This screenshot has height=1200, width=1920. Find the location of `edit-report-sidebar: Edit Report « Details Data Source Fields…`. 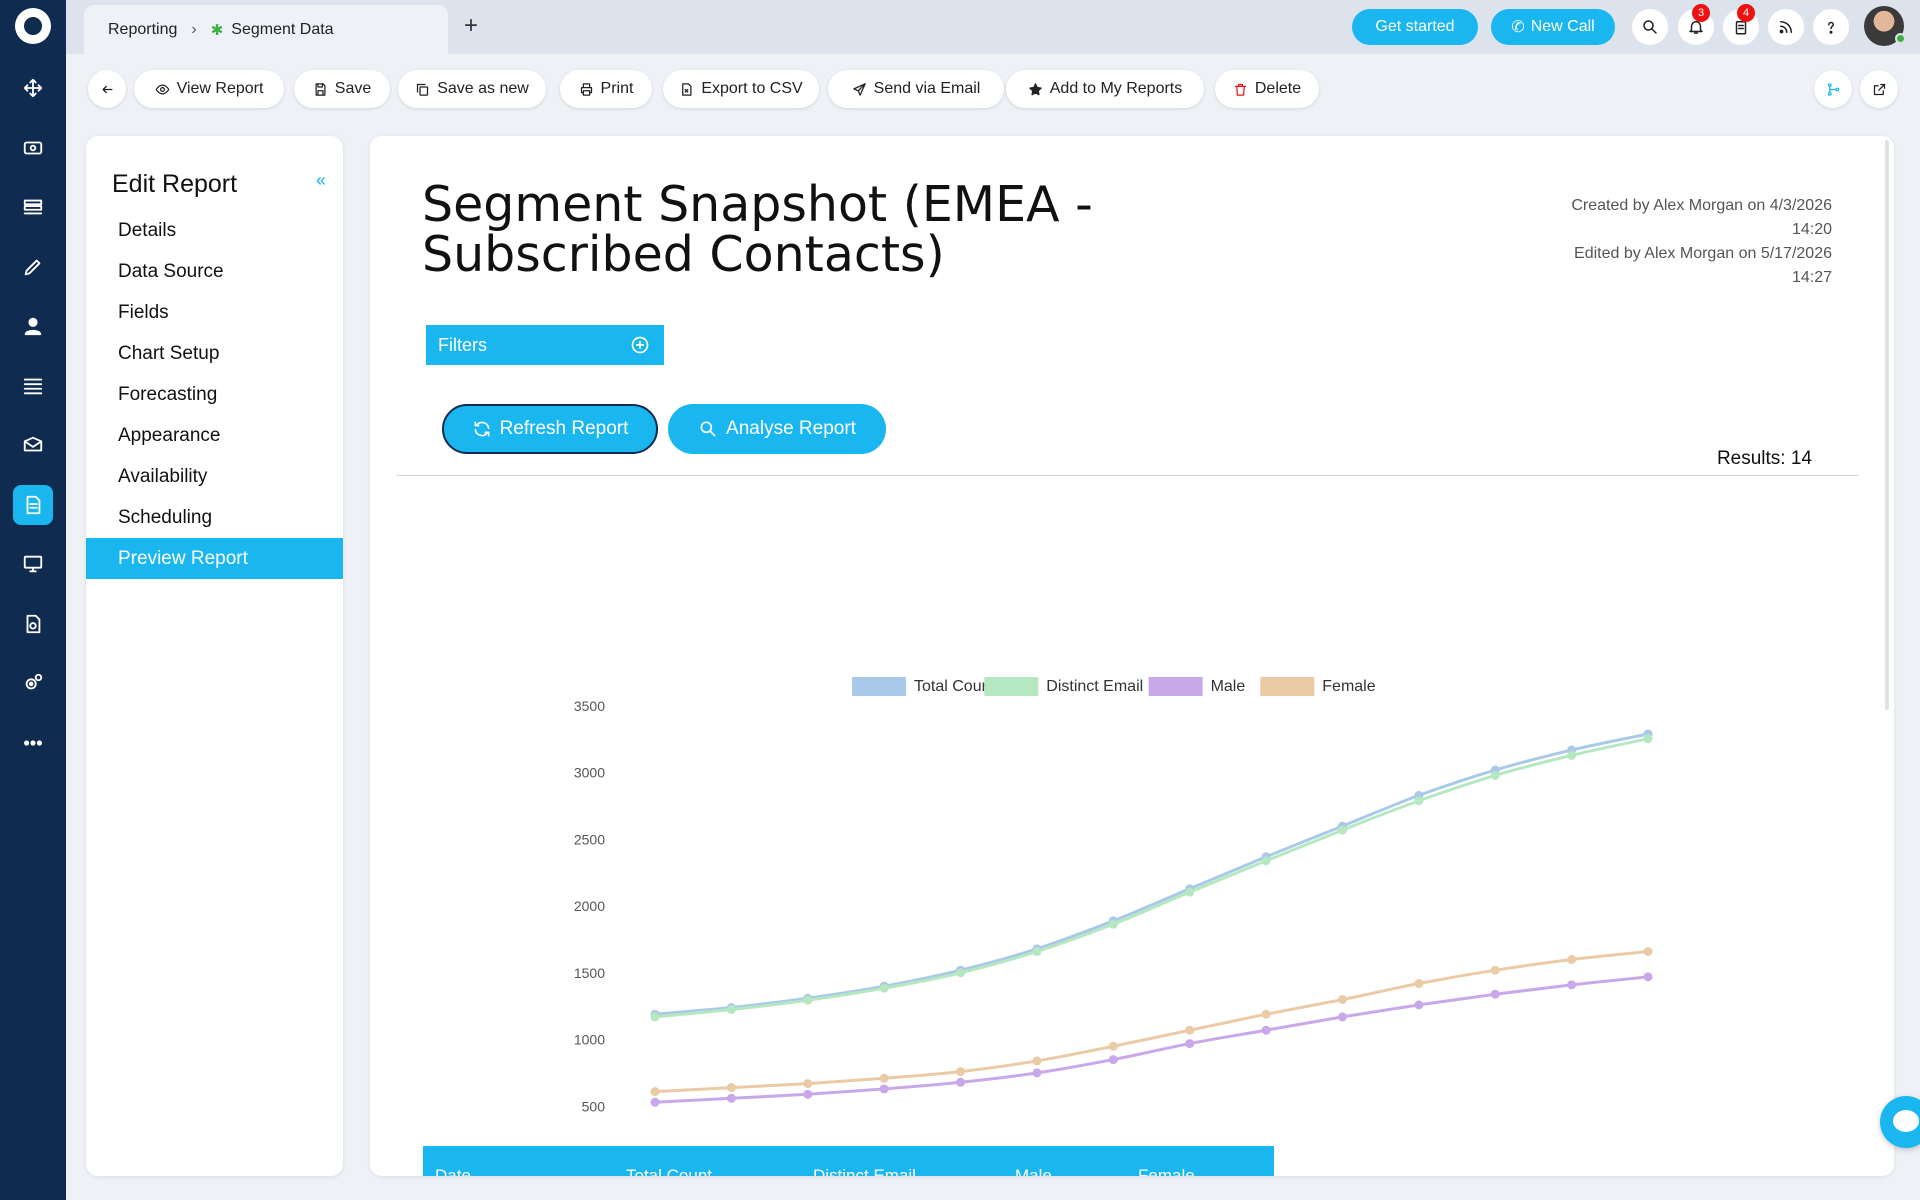

edit-report-sidebar: Edit Report « Details Data Source Fields… is located at coordinates (214, 656).